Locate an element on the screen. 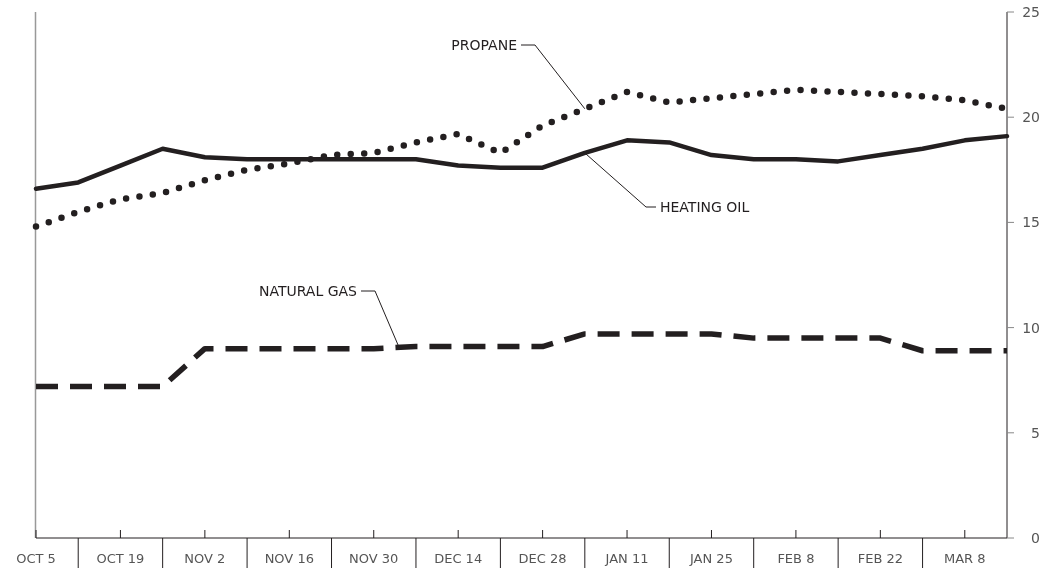 The height and width of the screenshot is (568, 1043). text: HEATING OIL is located at coordinates (705, 207).